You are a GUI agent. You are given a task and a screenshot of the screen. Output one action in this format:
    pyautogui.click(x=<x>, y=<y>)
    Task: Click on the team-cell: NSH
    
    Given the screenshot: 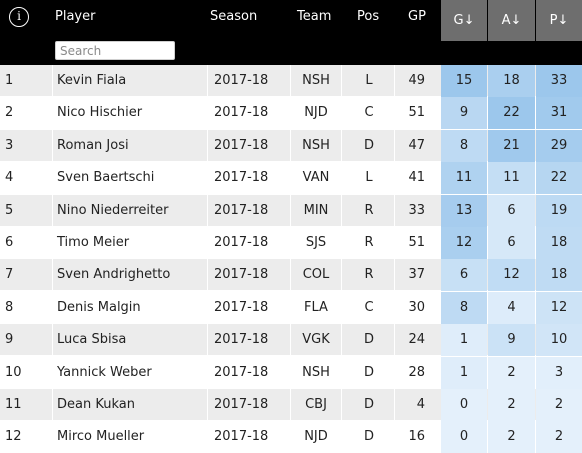 What is the action you would take?
    pyautogui.click(x=316, y=372)
    